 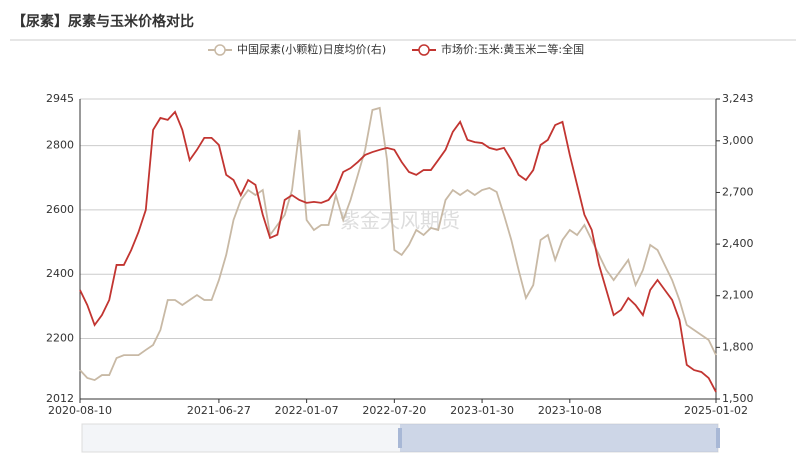 What do you see at coordinates (738, 140) in the screenshot?
I see `y2-tick-label: 3,000` at bounding box center [738, 140].